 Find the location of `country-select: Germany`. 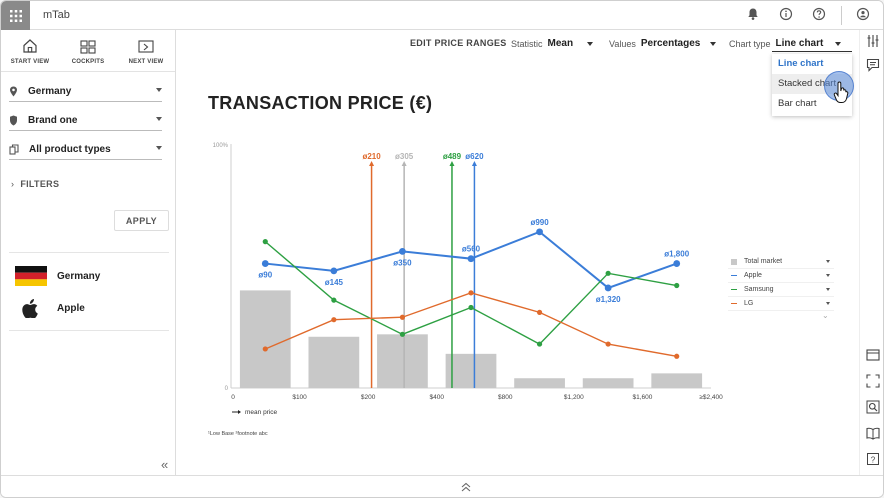

country-select: Germany is located at coordinates (85, 92).